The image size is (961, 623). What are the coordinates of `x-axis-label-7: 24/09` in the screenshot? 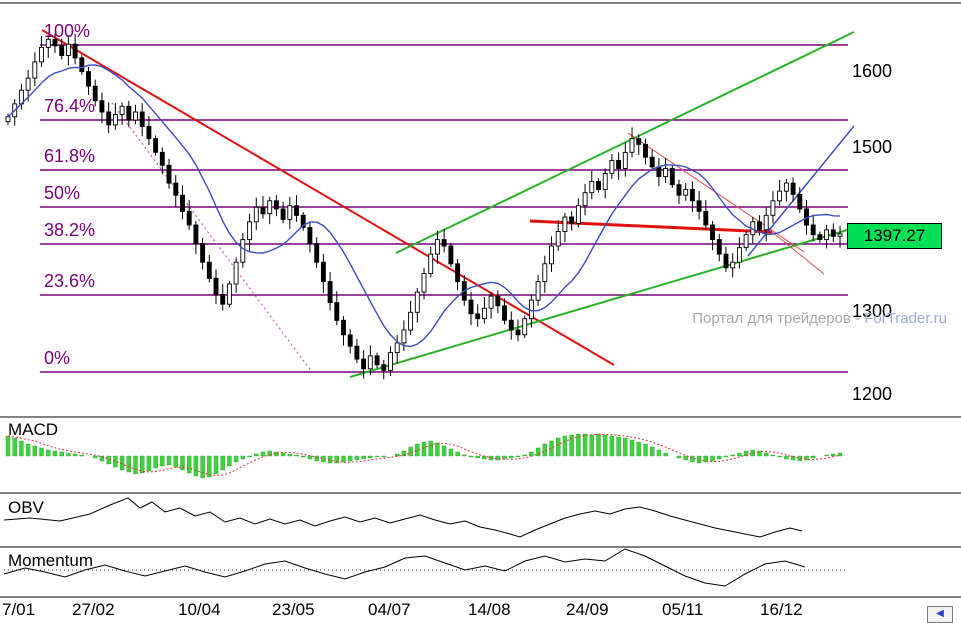 It's located at (587, 609).